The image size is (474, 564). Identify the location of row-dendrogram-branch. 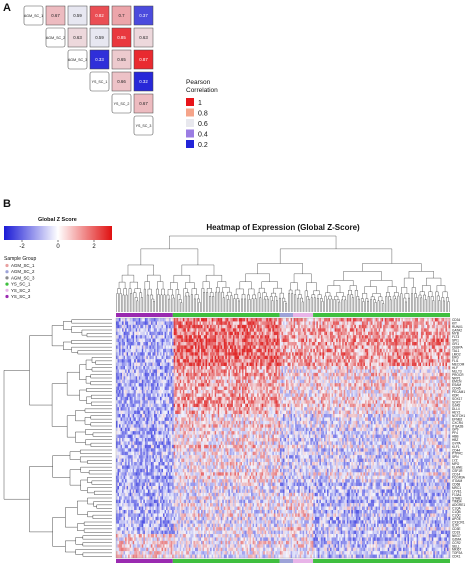
(70, 546).